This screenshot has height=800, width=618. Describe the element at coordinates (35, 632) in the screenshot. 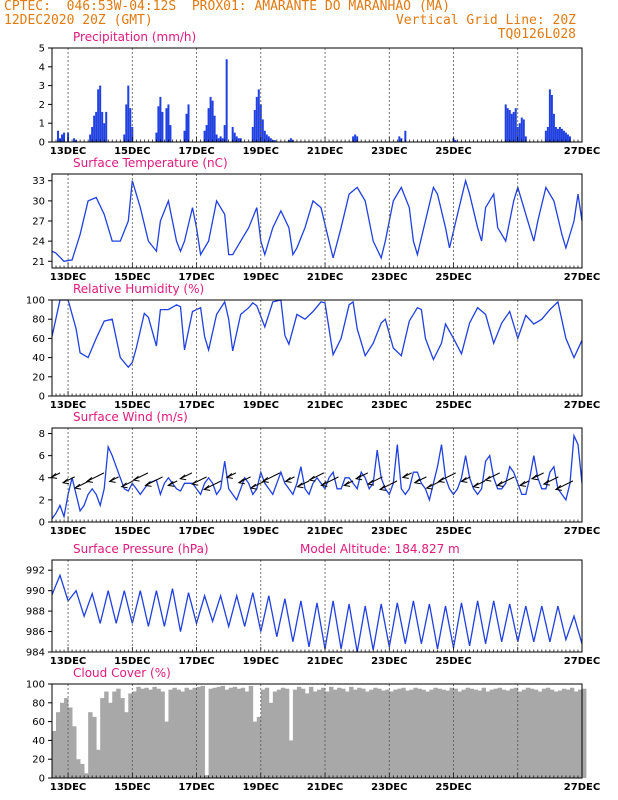

I see `pressure-ytick-label: 986` at that location.